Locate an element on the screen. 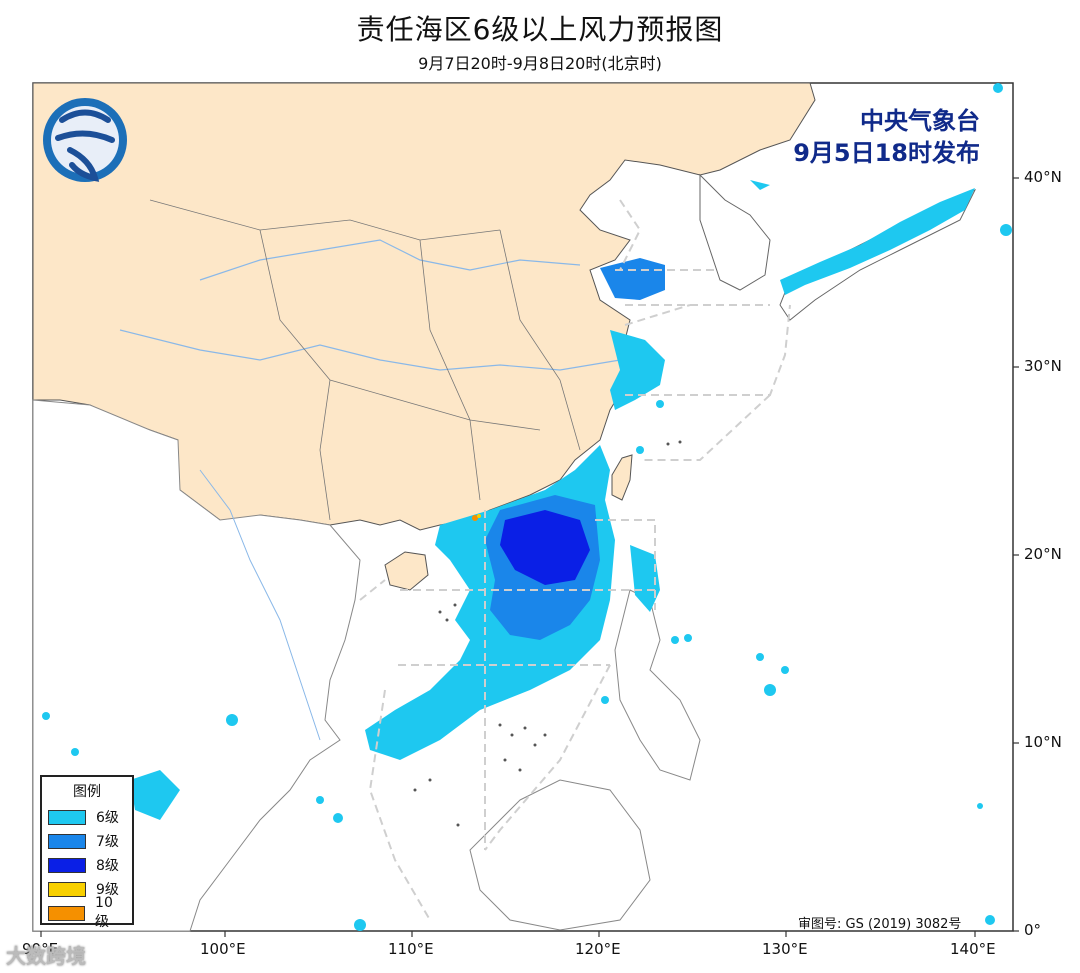  issuer-org: 中央气象台 is located at coordinates (920, 121).